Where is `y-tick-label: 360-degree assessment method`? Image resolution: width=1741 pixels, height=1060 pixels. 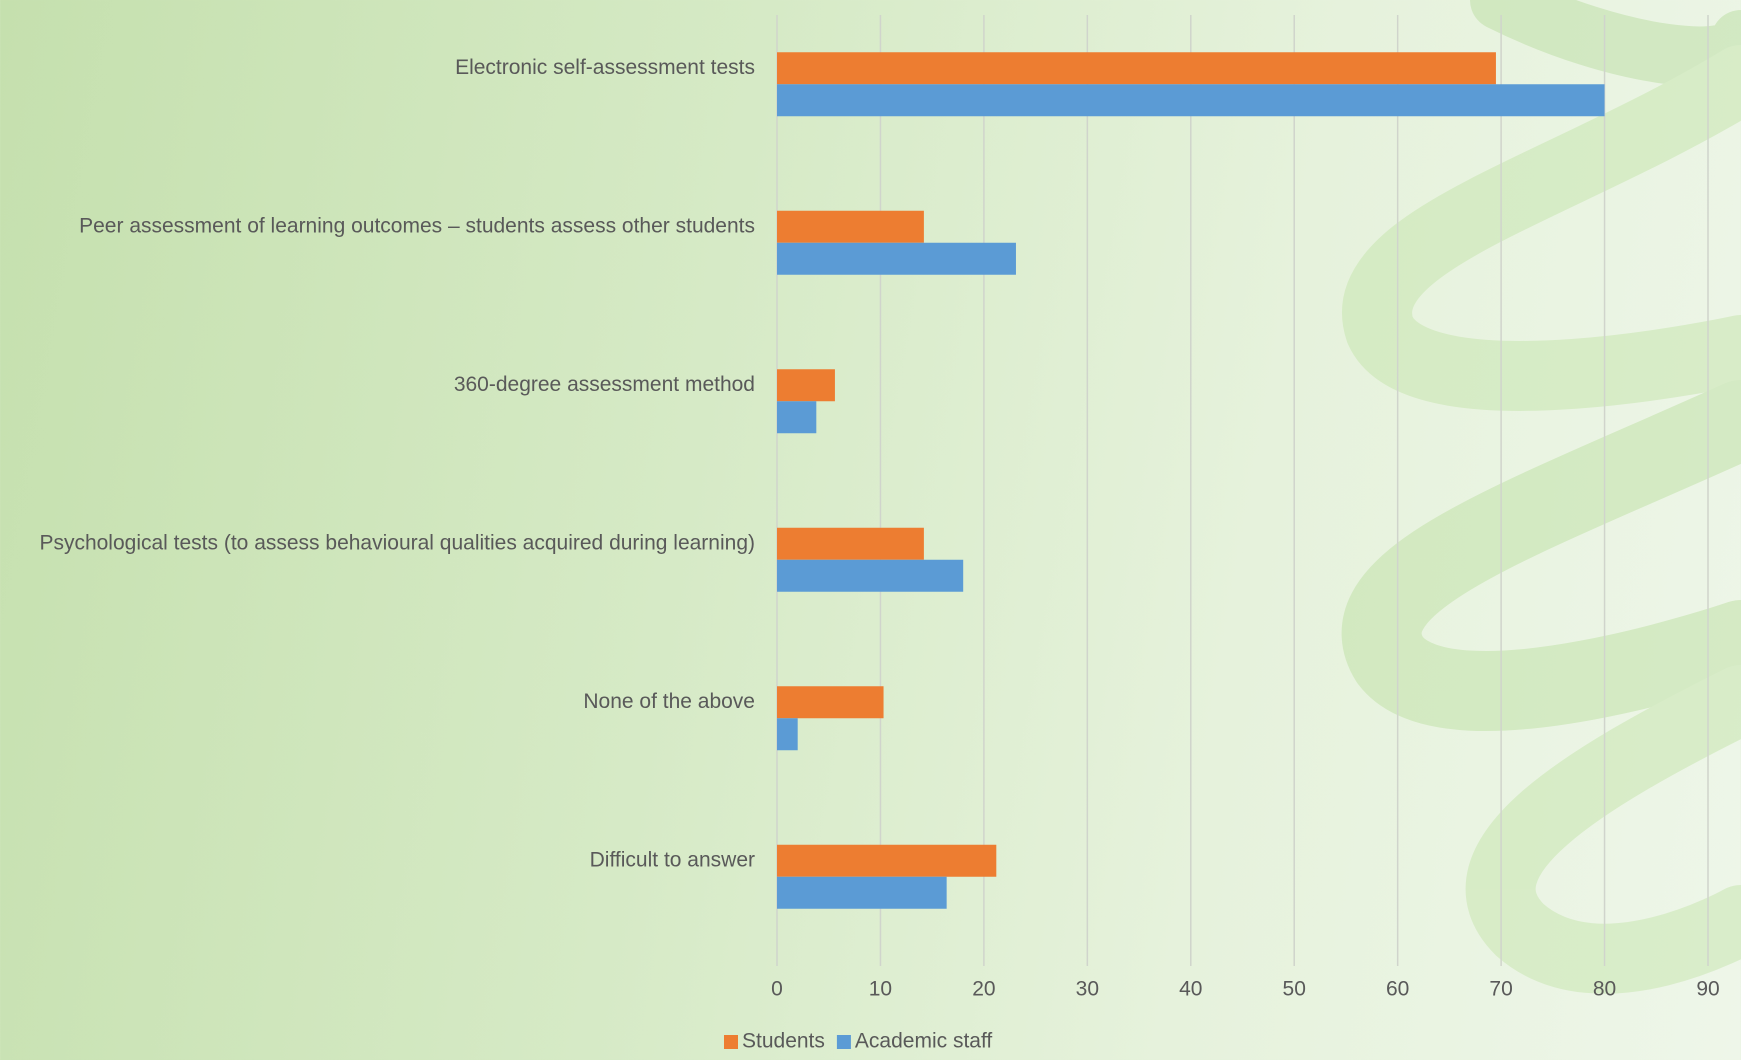 y-tick-label: 360-degree assessment method is located at coordinates (604, 384).